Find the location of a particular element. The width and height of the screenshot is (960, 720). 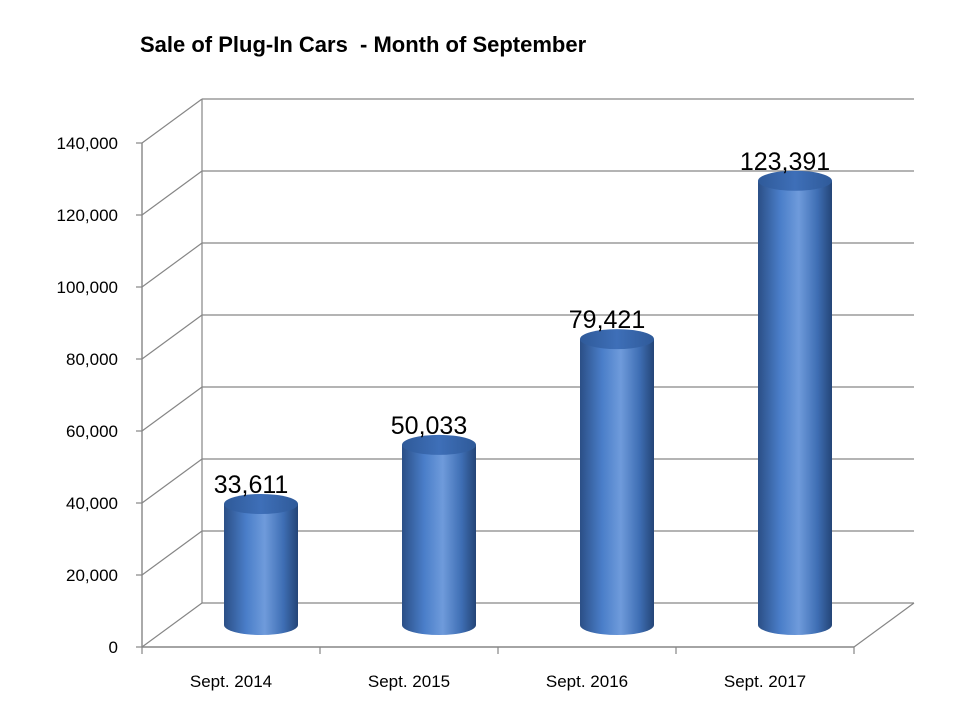

floor-right-edge is located at coordinates (884, 625).